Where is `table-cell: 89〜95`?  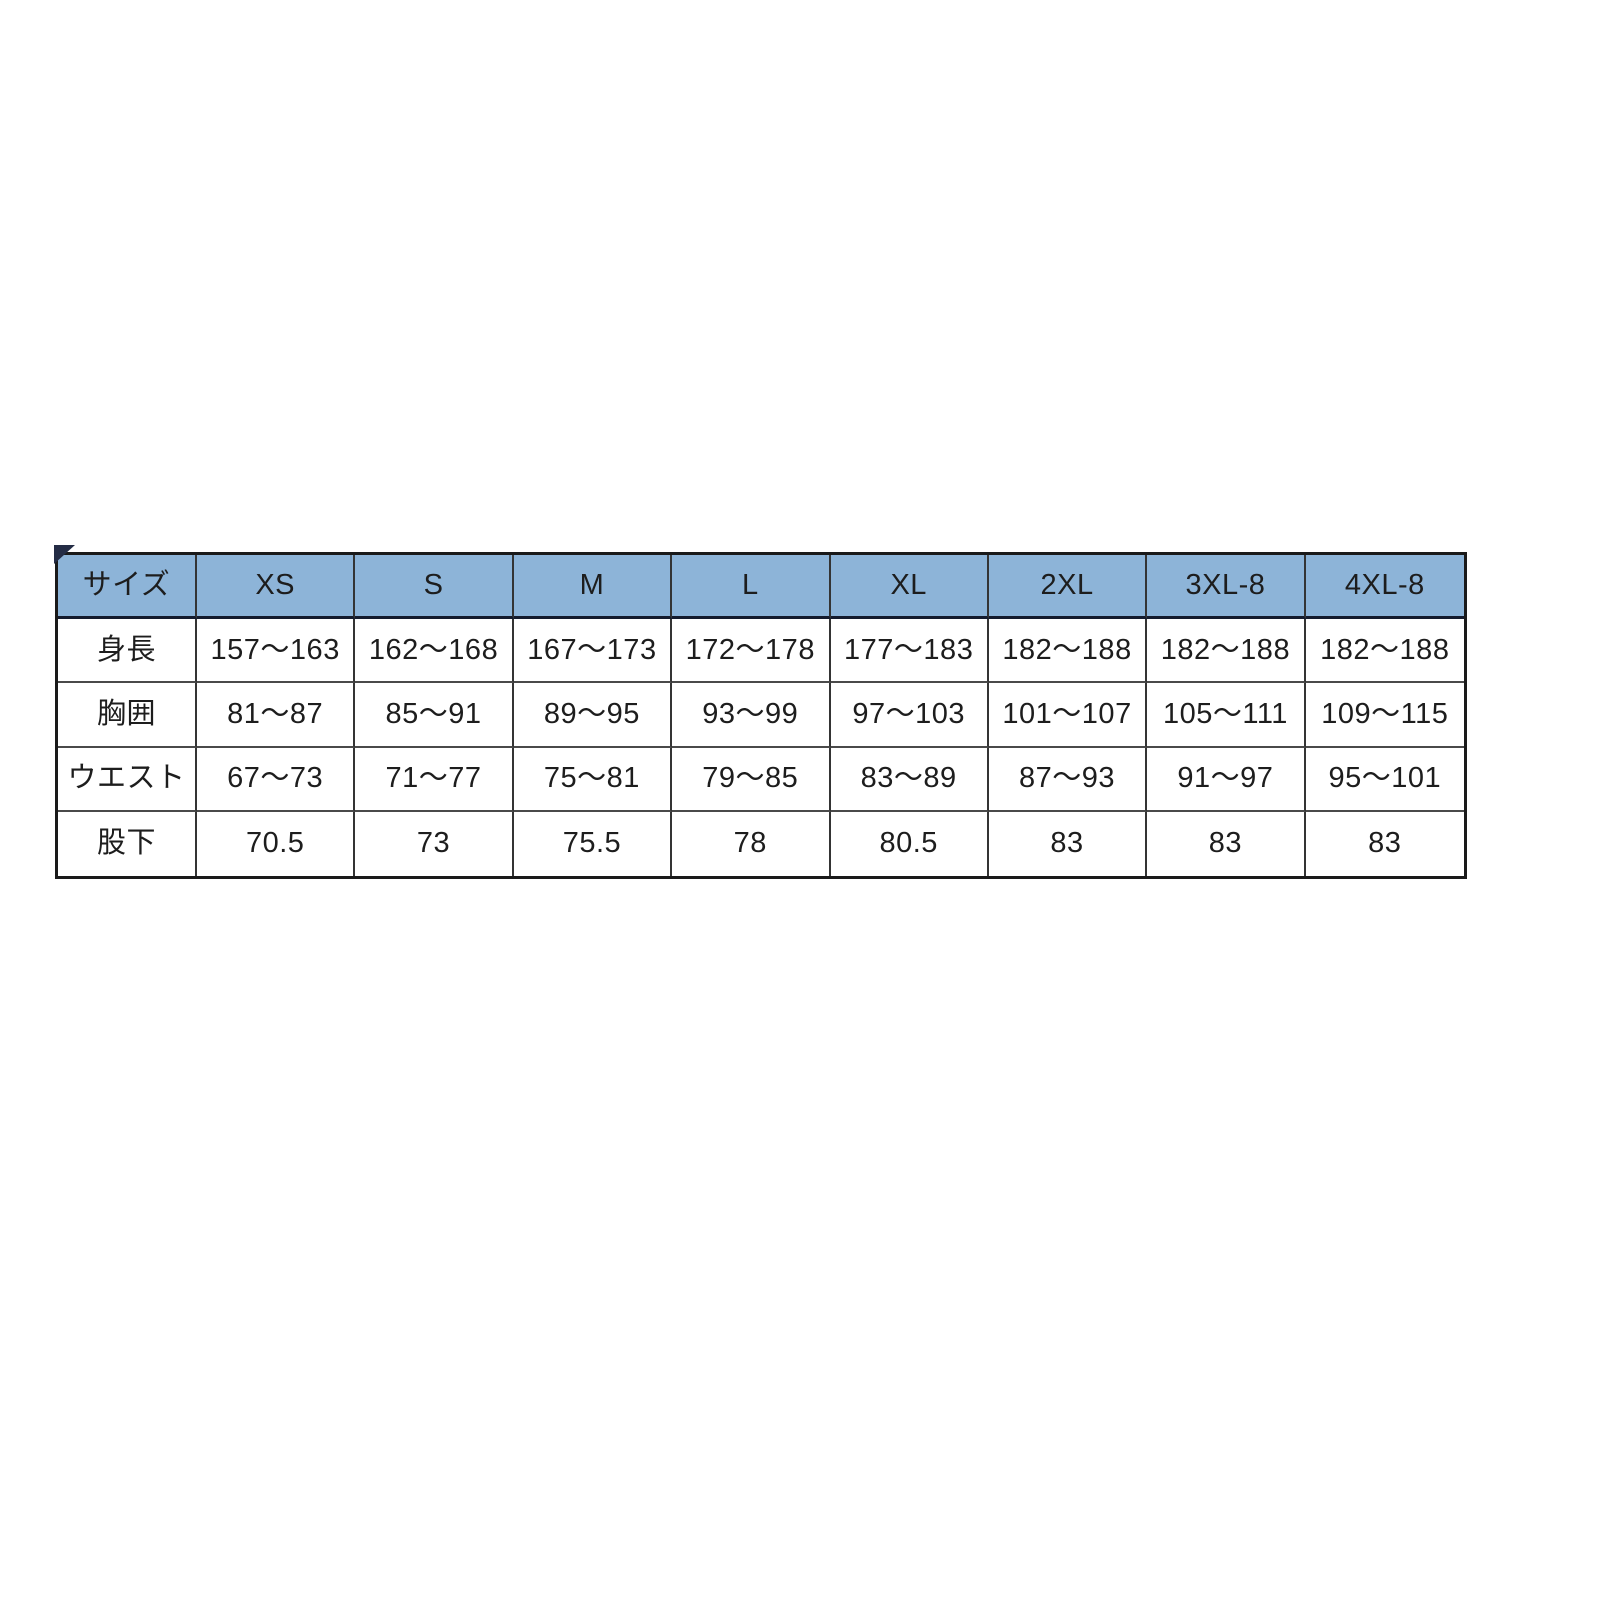
table-cell: 89〜95 is located at coordinates (593, 715).